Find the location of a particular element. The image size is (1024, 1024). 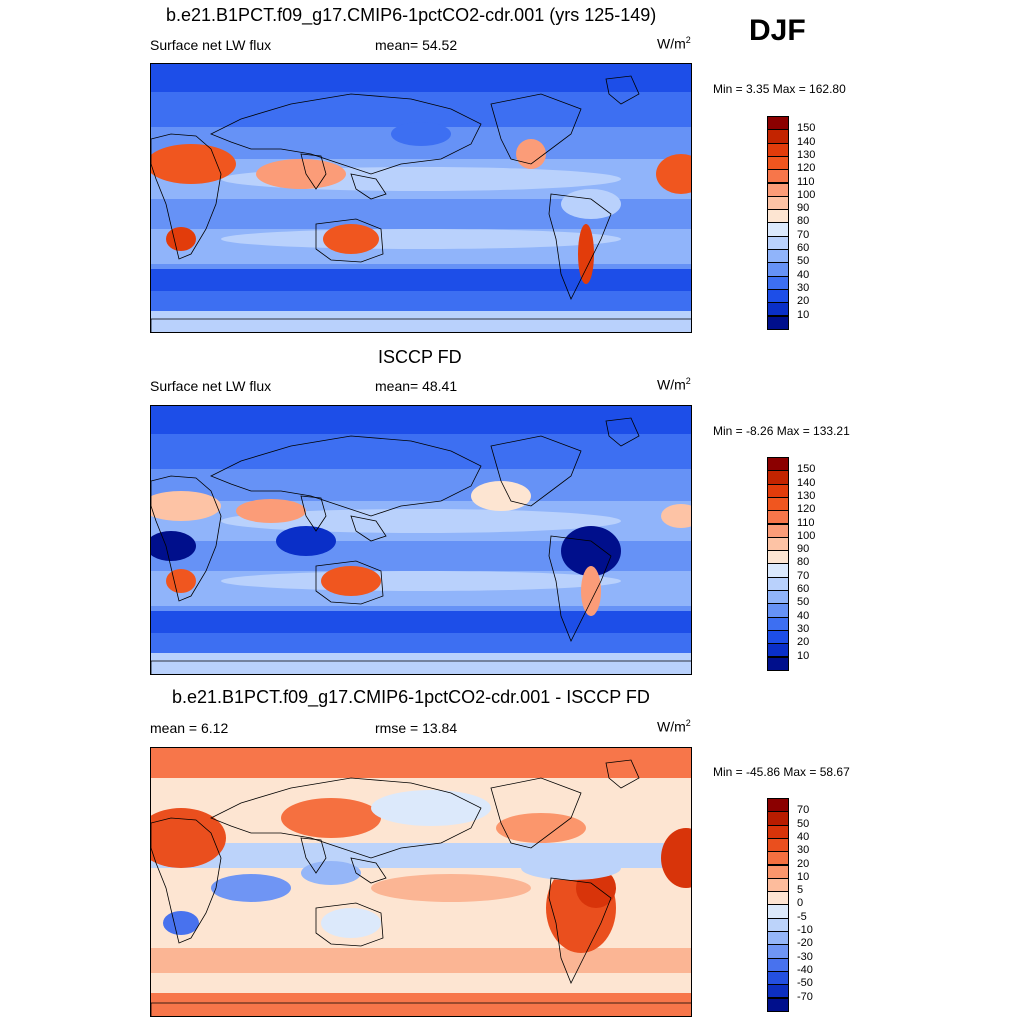

map-model is located at coordinates (421, 198).